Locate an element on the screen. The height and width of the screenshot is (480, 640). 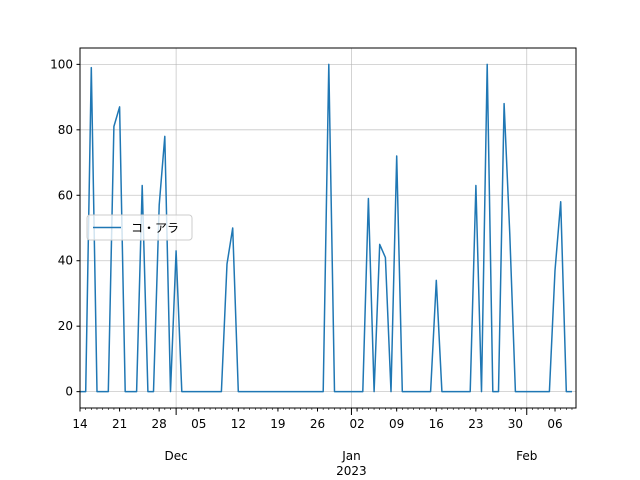
y-tick-label: 40 is located at coordinates (65, 261).